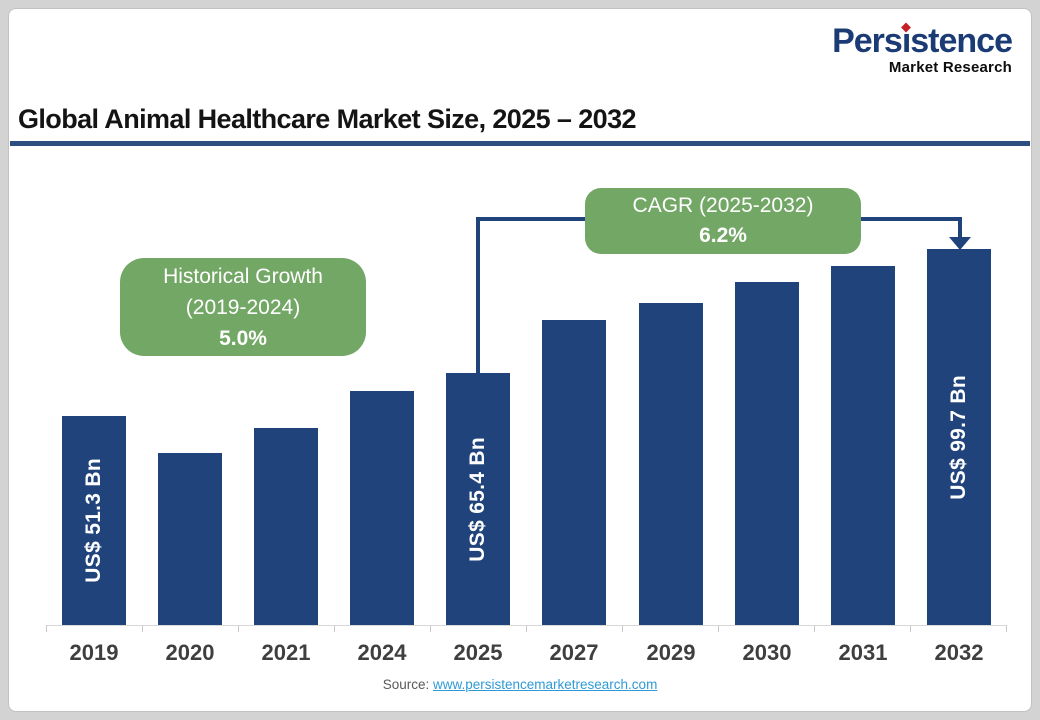 This screenshot has width=1040, height=720. I want to click on historical-growth-line2: (2019-2024), so click(243, 307).